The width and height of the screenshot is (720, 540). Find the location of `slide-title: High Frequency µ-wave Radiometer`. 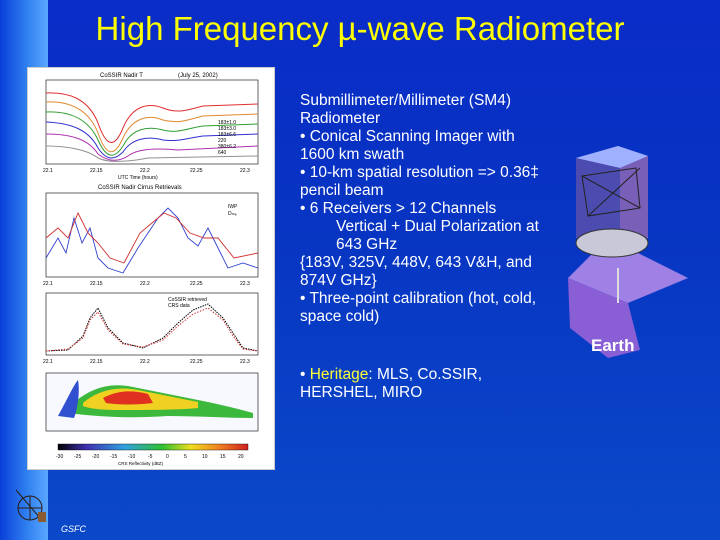

slide-title: High Frequency µ-wave Radiometer is located at coordinates (360, 28).